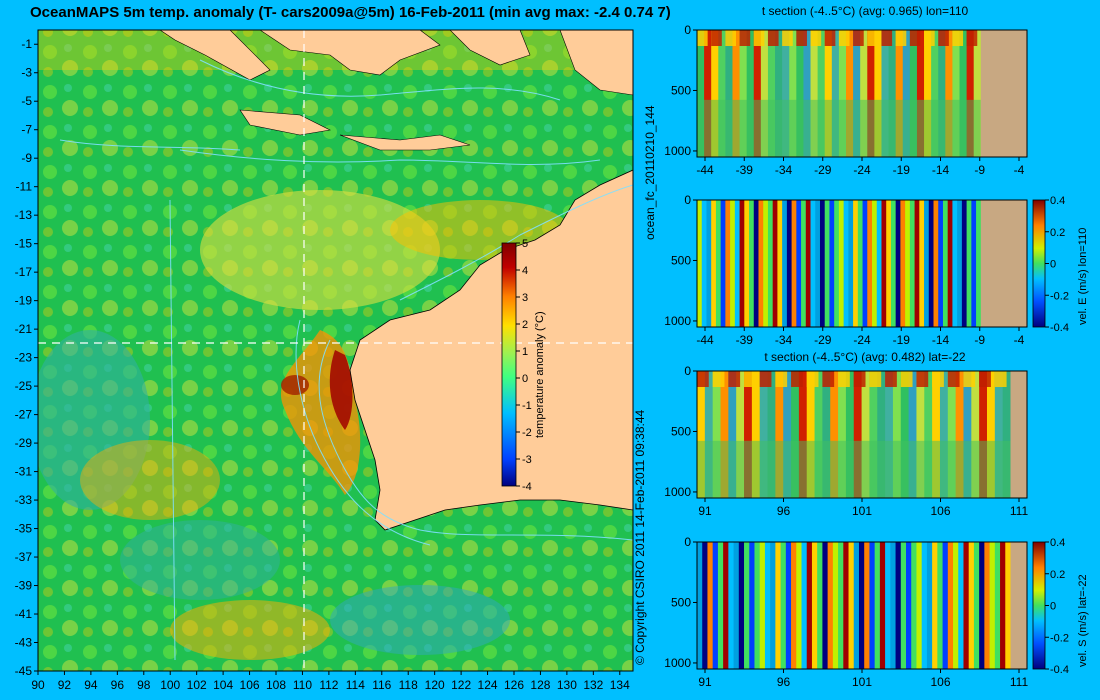 The width and height of the screenshot is (1100, 700). Describe the element at coordinates (1059, 638) in the screenshot. I see `velocity-colorbar-tick-label: -0.2` at that location.